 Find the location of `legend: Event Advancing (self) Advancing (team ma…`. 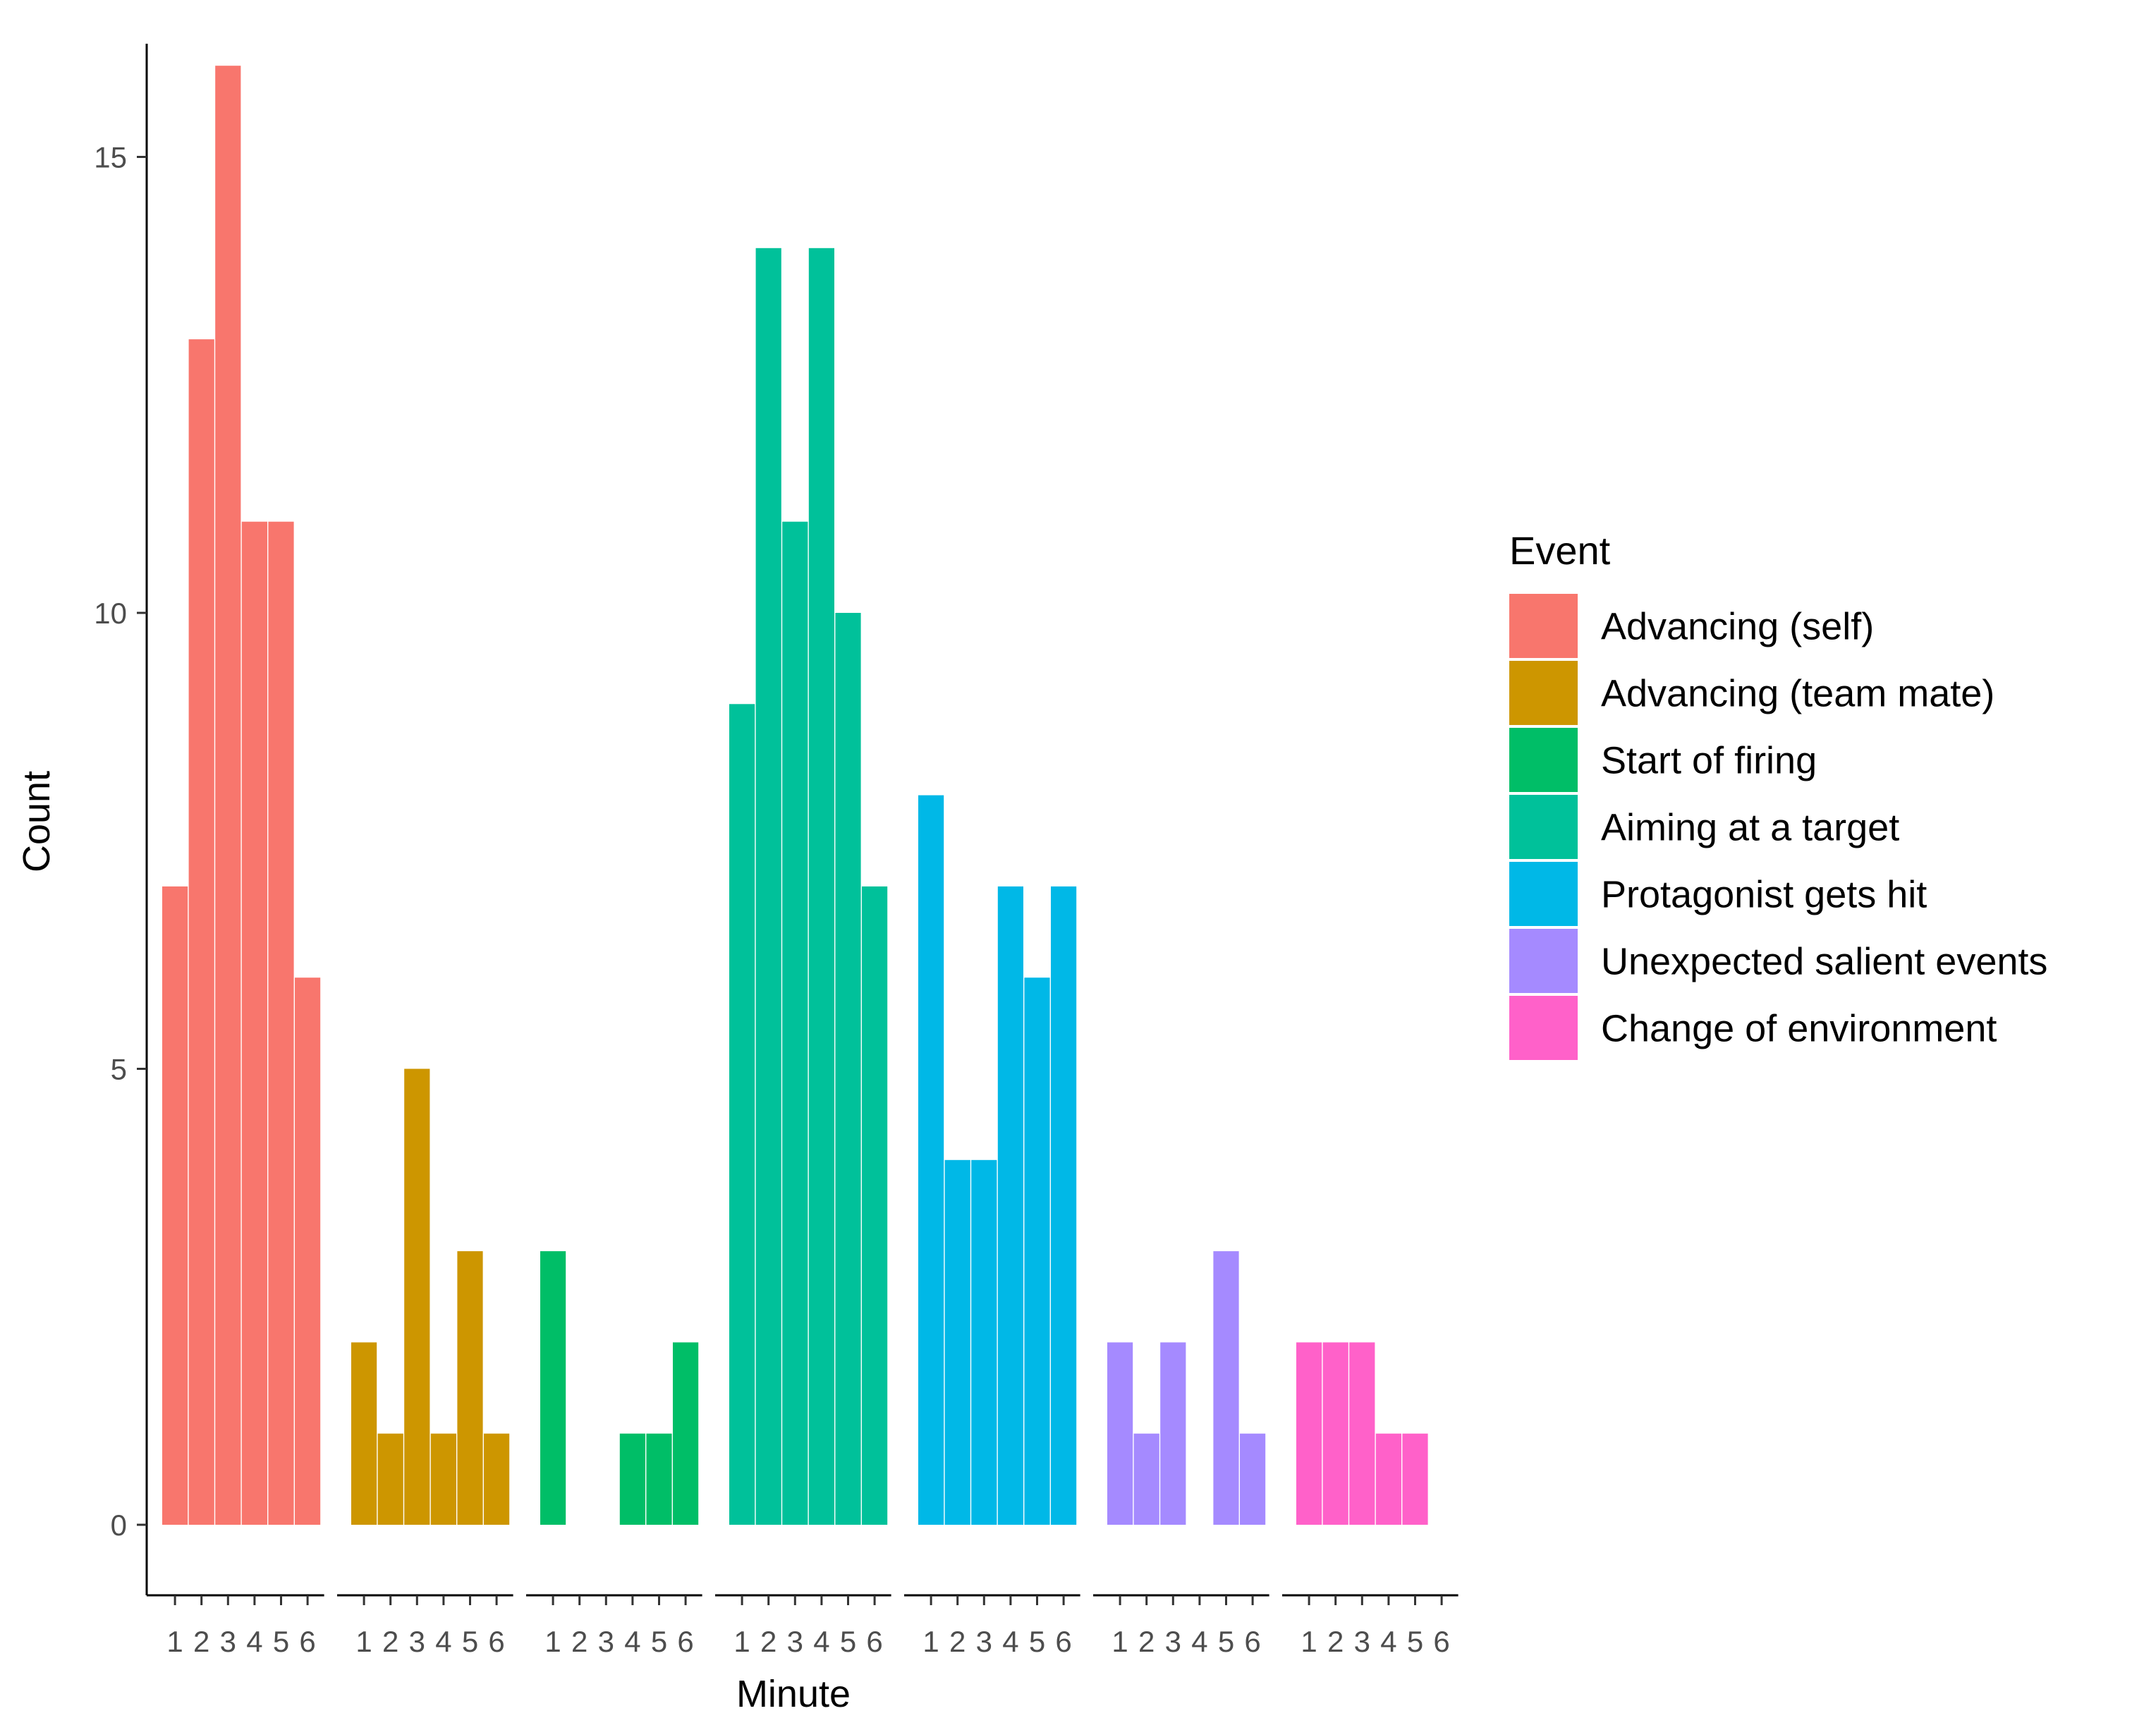

legend: Event Advancing (self) Advancing (team ma… is located at coordinates (1778, 794).